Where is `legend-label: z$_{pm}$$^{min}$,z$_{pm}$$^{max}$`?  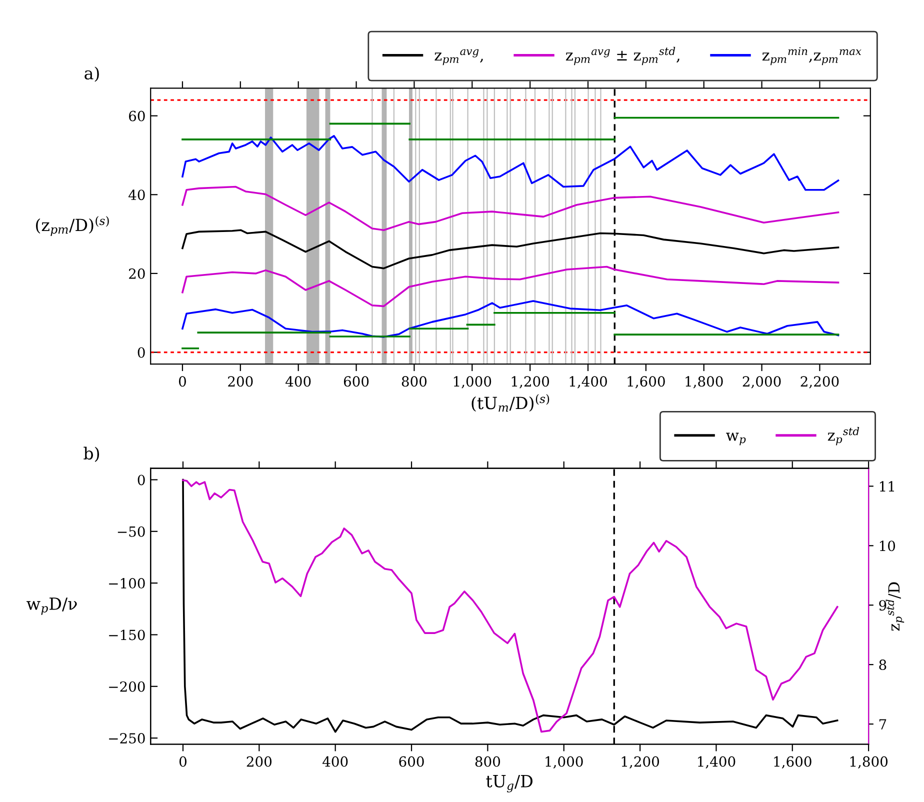 legend-label: z$_{pm}$$^{min}$,z$_{pm}$$^{max}$ is located at coordinates (812, 56).